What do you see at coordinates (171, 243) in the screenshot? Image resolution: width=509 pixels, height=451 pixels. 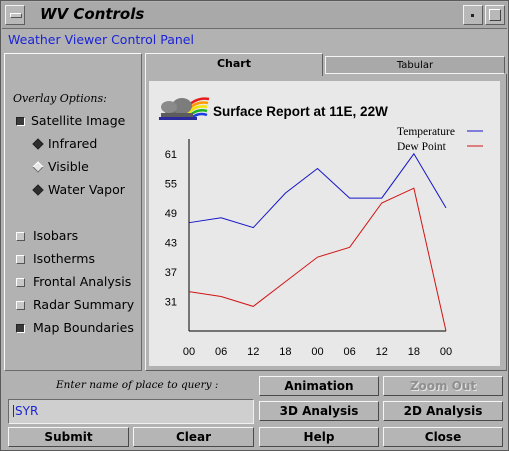 I see `y-tick-label: 43` at bounding box center [171, 243].